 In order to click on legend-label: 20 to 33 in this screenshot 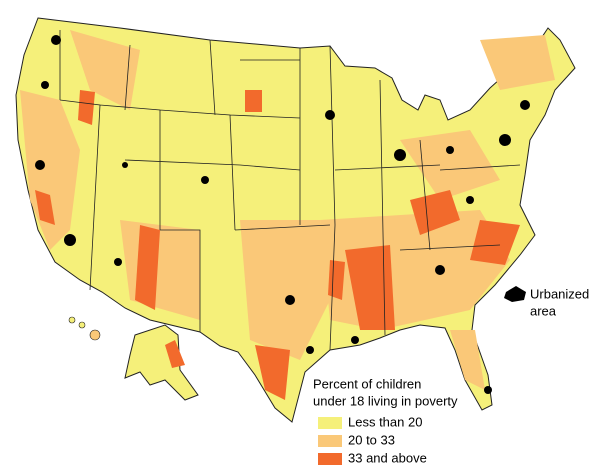, I will do `click(371, 439)`.